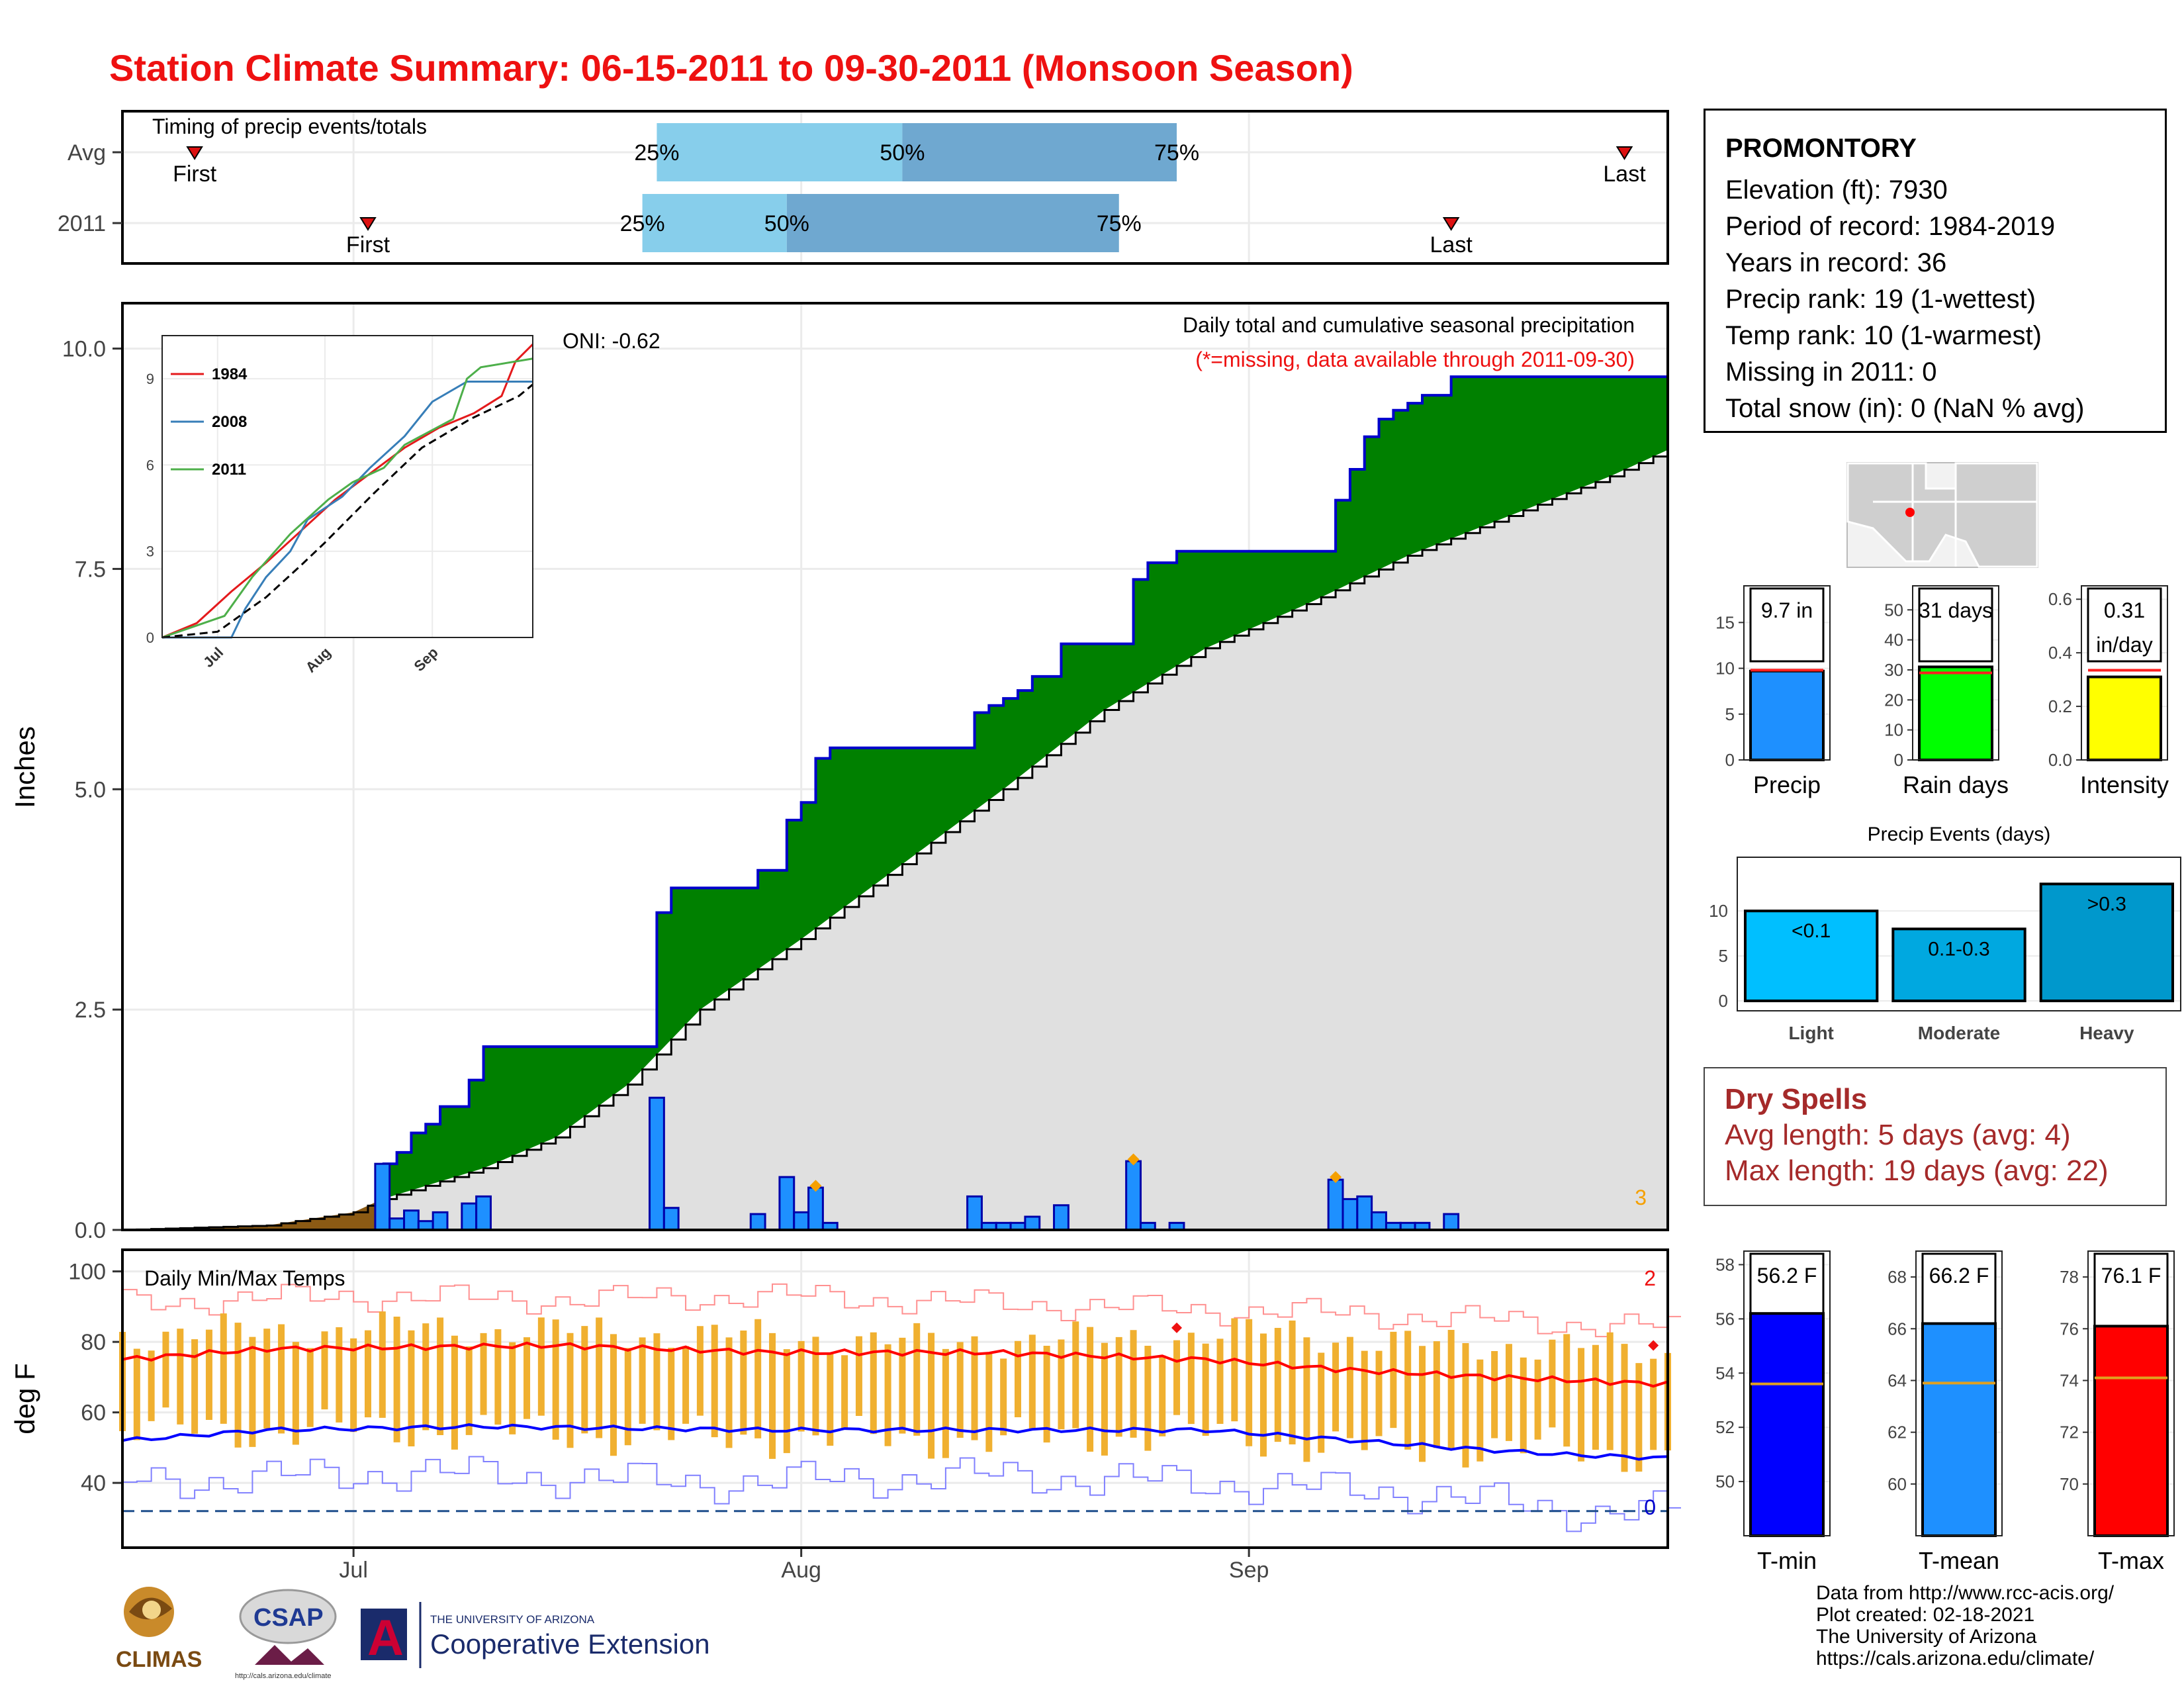  Describe the element at coordinates (150, 551) in the screenshot. I see `inset-y-tick-label: 3` at that location.